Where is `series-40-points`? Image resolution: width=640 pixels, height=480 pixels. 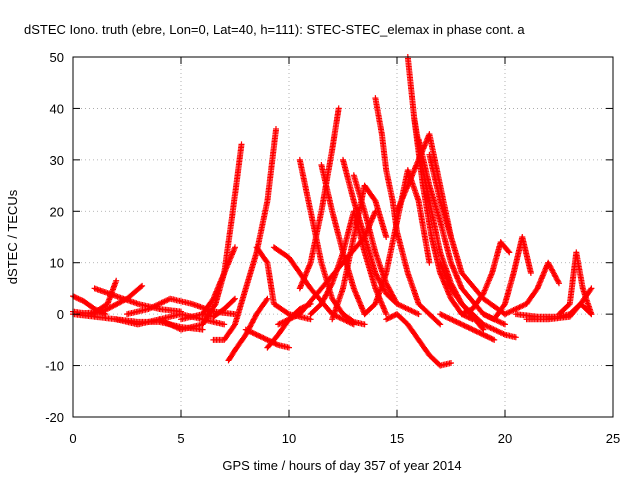
series-40-points is located at coordinates (575, 283).